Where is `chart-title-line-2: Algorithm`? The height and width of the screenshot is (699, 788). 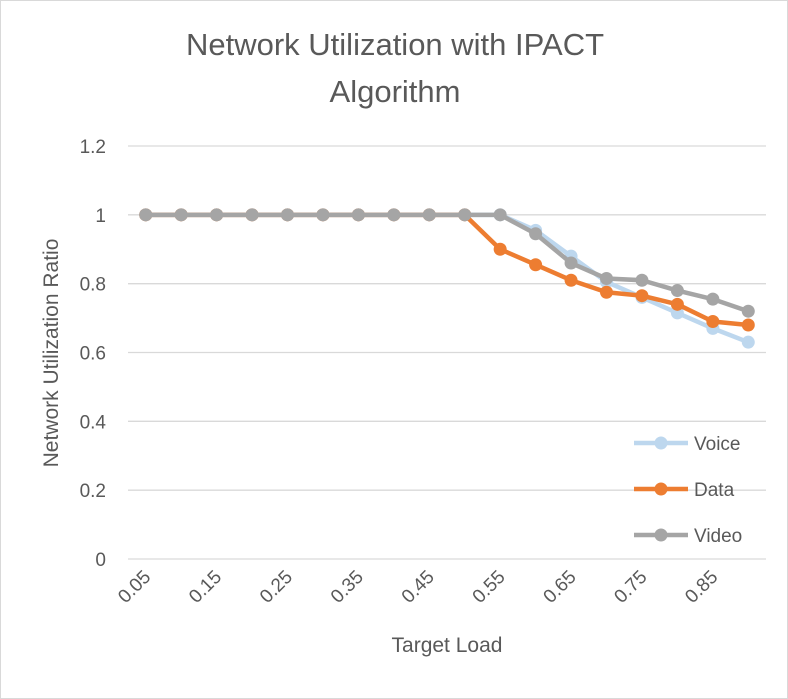
chart-title-line-2: Algorithm is located at coordinates (395, 91).